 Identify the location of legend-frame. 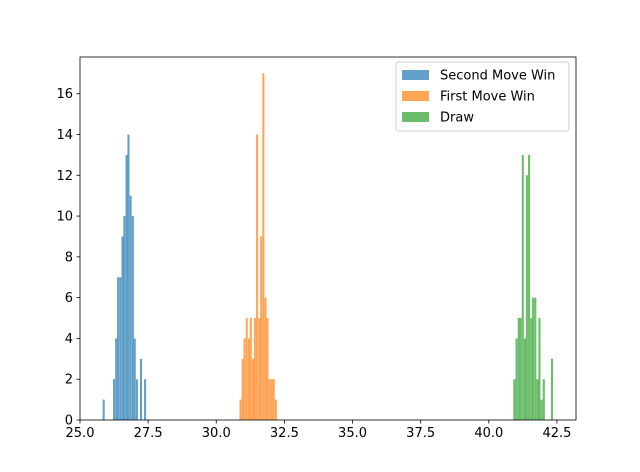
(482, 96).